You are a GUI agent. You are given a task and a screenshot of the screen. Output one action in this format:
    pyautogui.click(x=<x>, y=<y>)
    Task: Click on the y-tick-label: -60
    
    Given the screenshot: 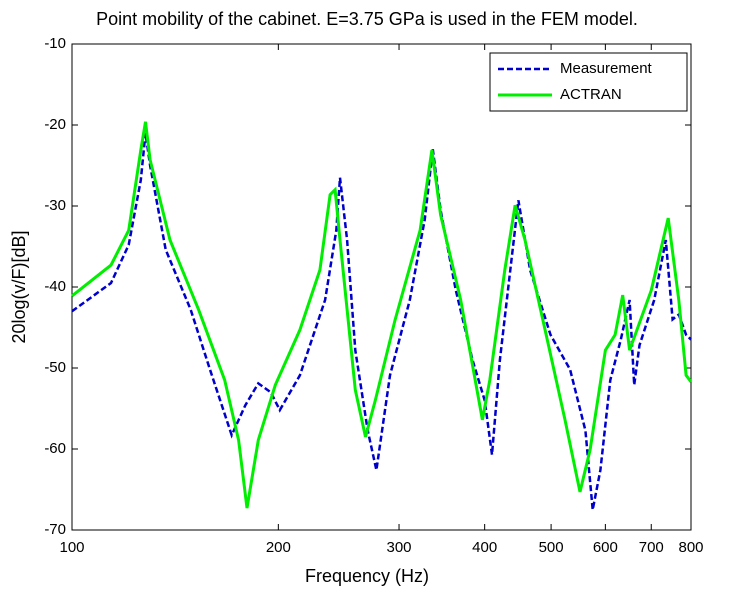 What is the action you would take?
    pyautogui.click(x=55, y=448)
    